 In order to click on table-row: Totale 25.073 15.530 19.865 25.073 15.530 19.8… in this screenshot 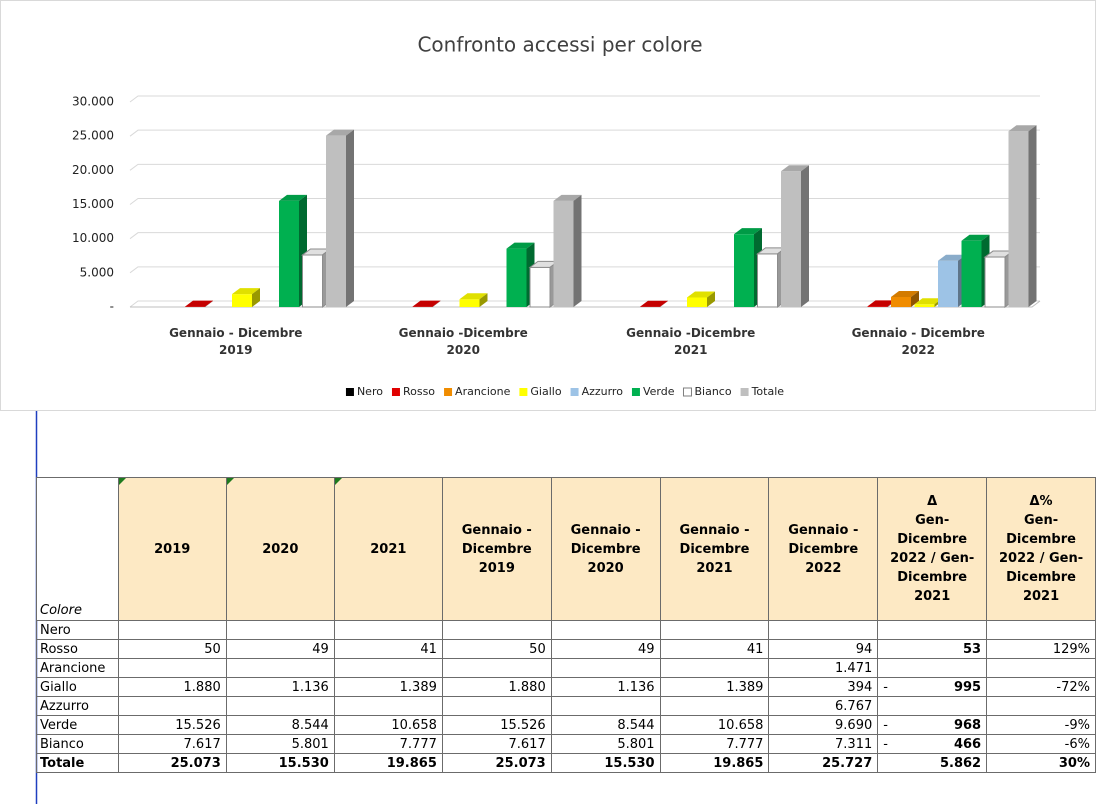, I will do `click(566, 763)`.